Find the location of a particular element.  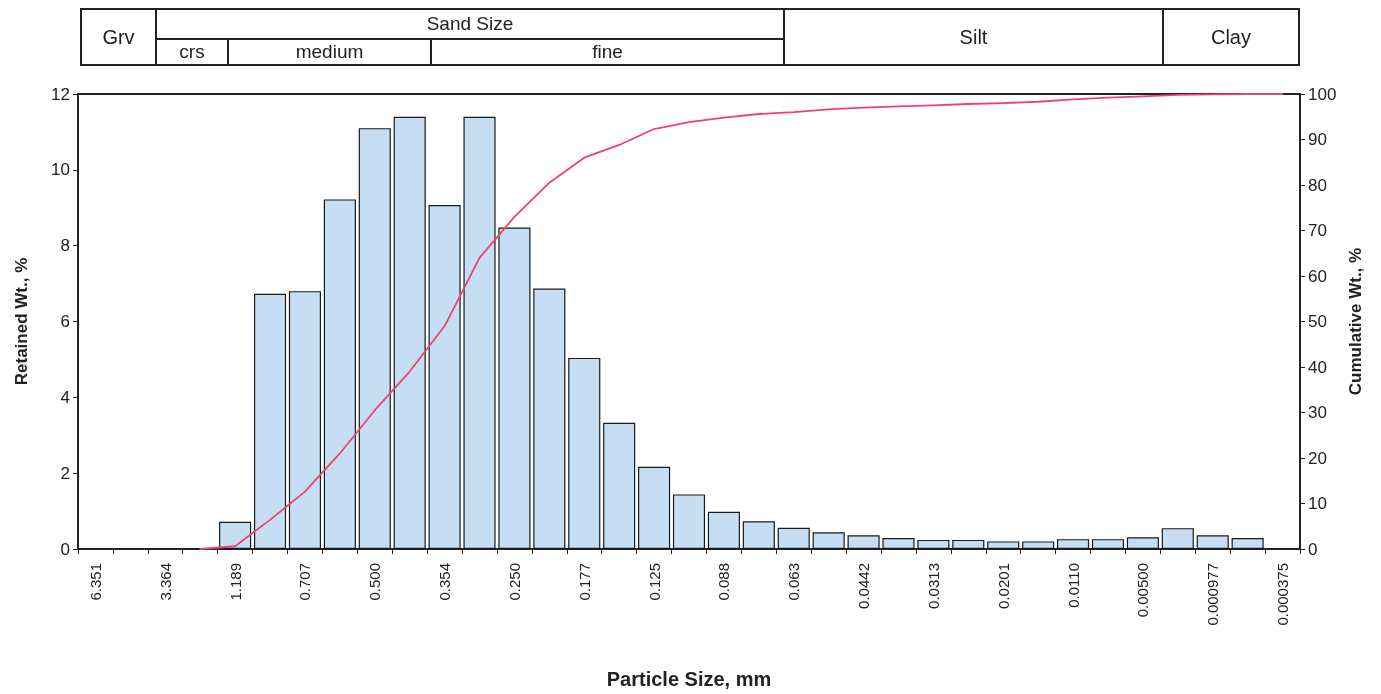

y2-tick-label: 40 is located at coordinates (1317, 367).